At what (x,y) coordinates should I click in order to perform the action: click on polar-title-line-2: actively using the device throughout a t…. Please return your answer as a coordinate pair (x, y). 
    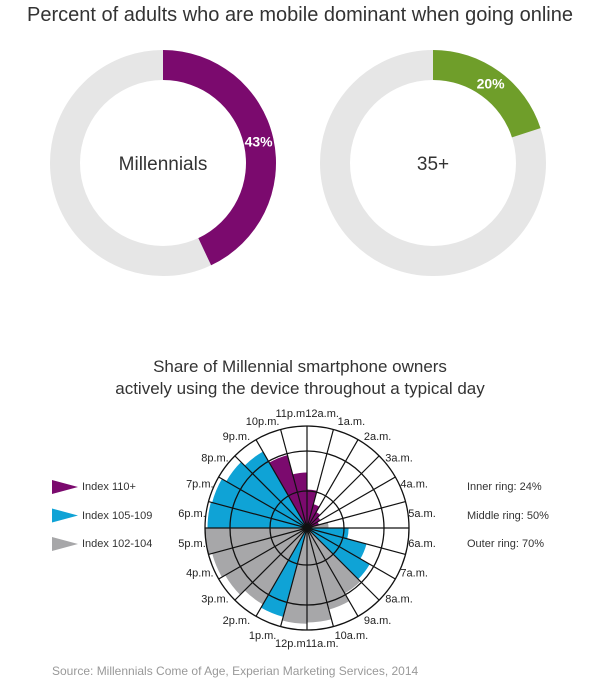
    Looking at the image, I should click on (300, 388).